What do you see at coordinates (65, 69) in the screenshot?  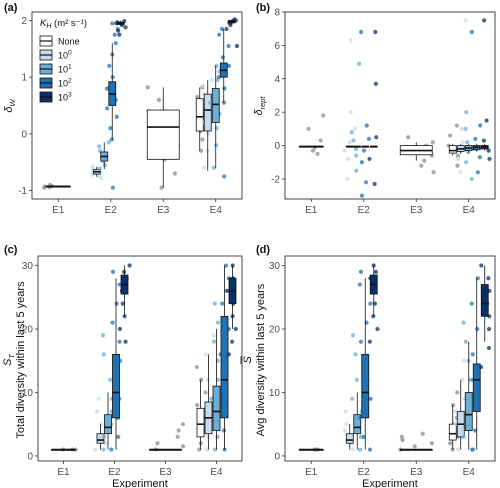 I see `legend-label: 101` at bounding box center [65, 69].